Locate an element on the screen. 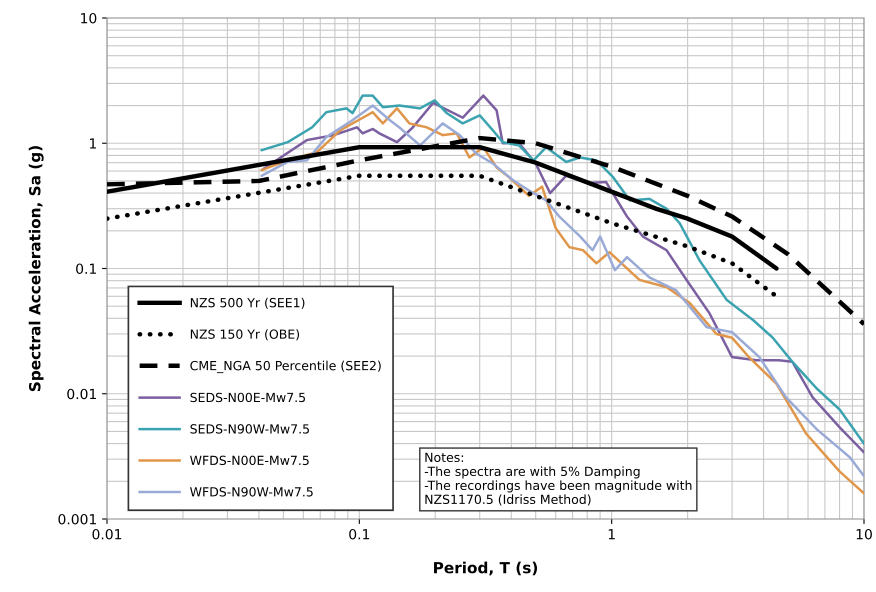 The image size is (876, 592). x-tick-label: 0.01 is located at coordinates (107, 534).